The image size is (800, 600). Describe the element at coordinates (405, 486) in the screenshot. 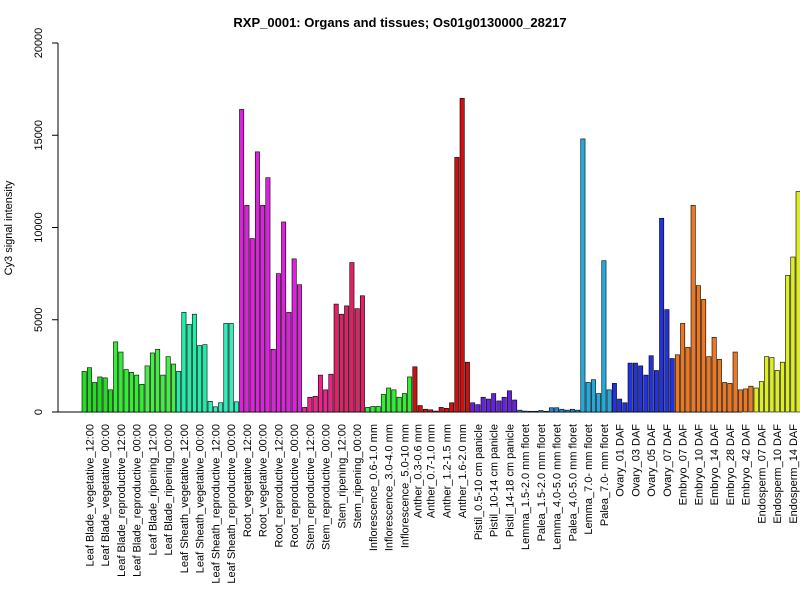

I see `x-tick-label: Inflorescence_5.0-10 mm` at that location.